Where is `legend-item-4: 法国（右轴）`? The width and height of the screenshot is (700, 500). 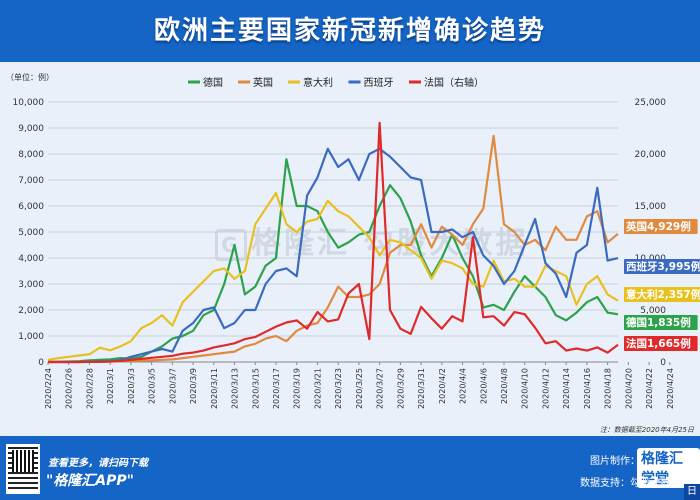
legend-item-4: 法国（右轴） is located at coordinates (446, 82).